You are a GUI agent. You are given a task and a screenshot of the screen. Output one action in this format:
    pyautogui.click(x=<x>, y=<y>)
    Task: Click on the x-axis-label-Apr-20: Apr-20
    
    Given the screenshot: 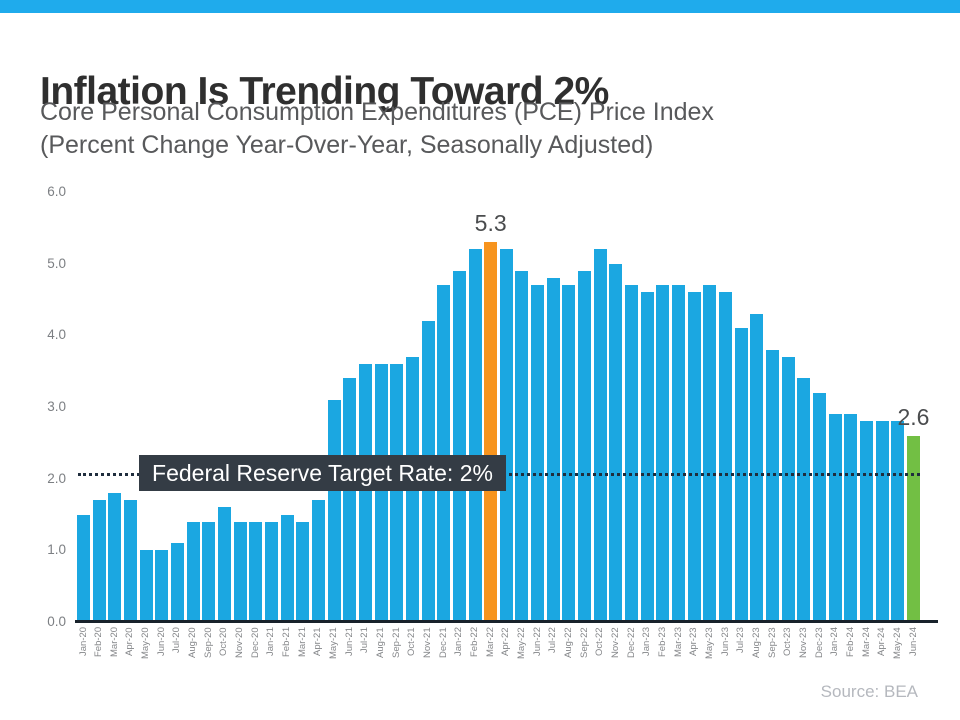 What is the action you would take?
    pyautogui.click(x=130, y=641)
    